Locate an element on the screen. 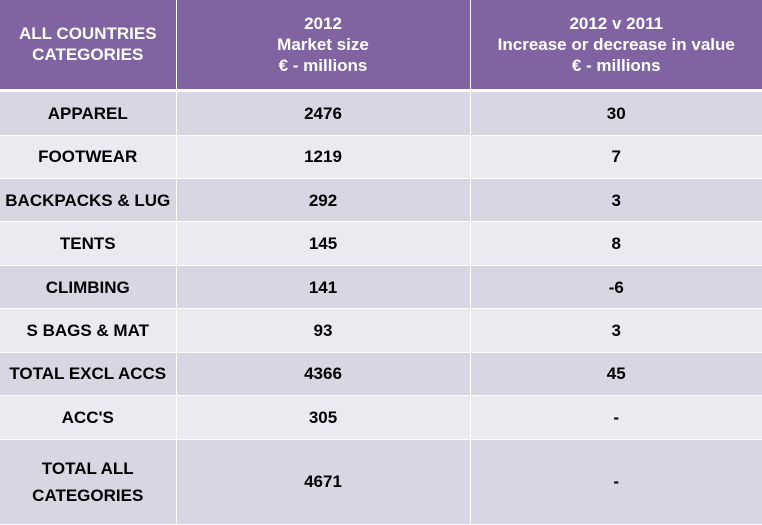 The height and width of the screenshot is (525, 762). table-row: TENTS 145 8 is located at coordinates (381, 243).